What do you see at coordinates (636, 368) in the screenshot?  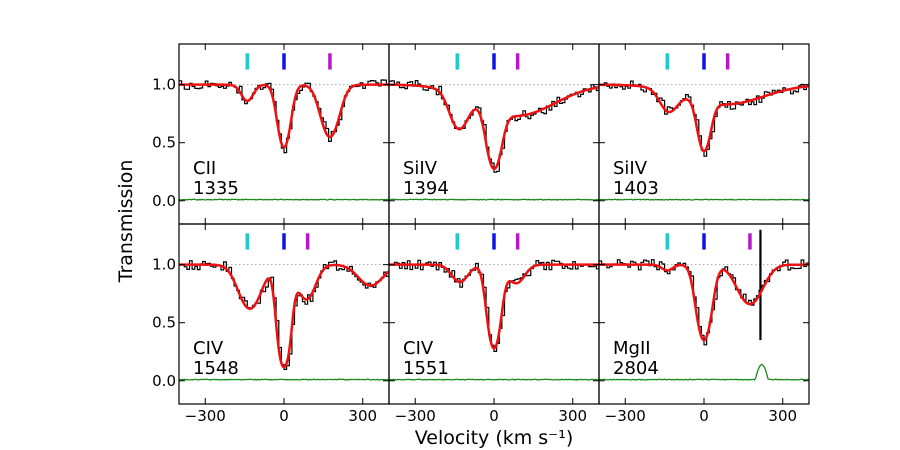 I see `panel-wavelength-label: 2804` at bounding box center [636, 368].